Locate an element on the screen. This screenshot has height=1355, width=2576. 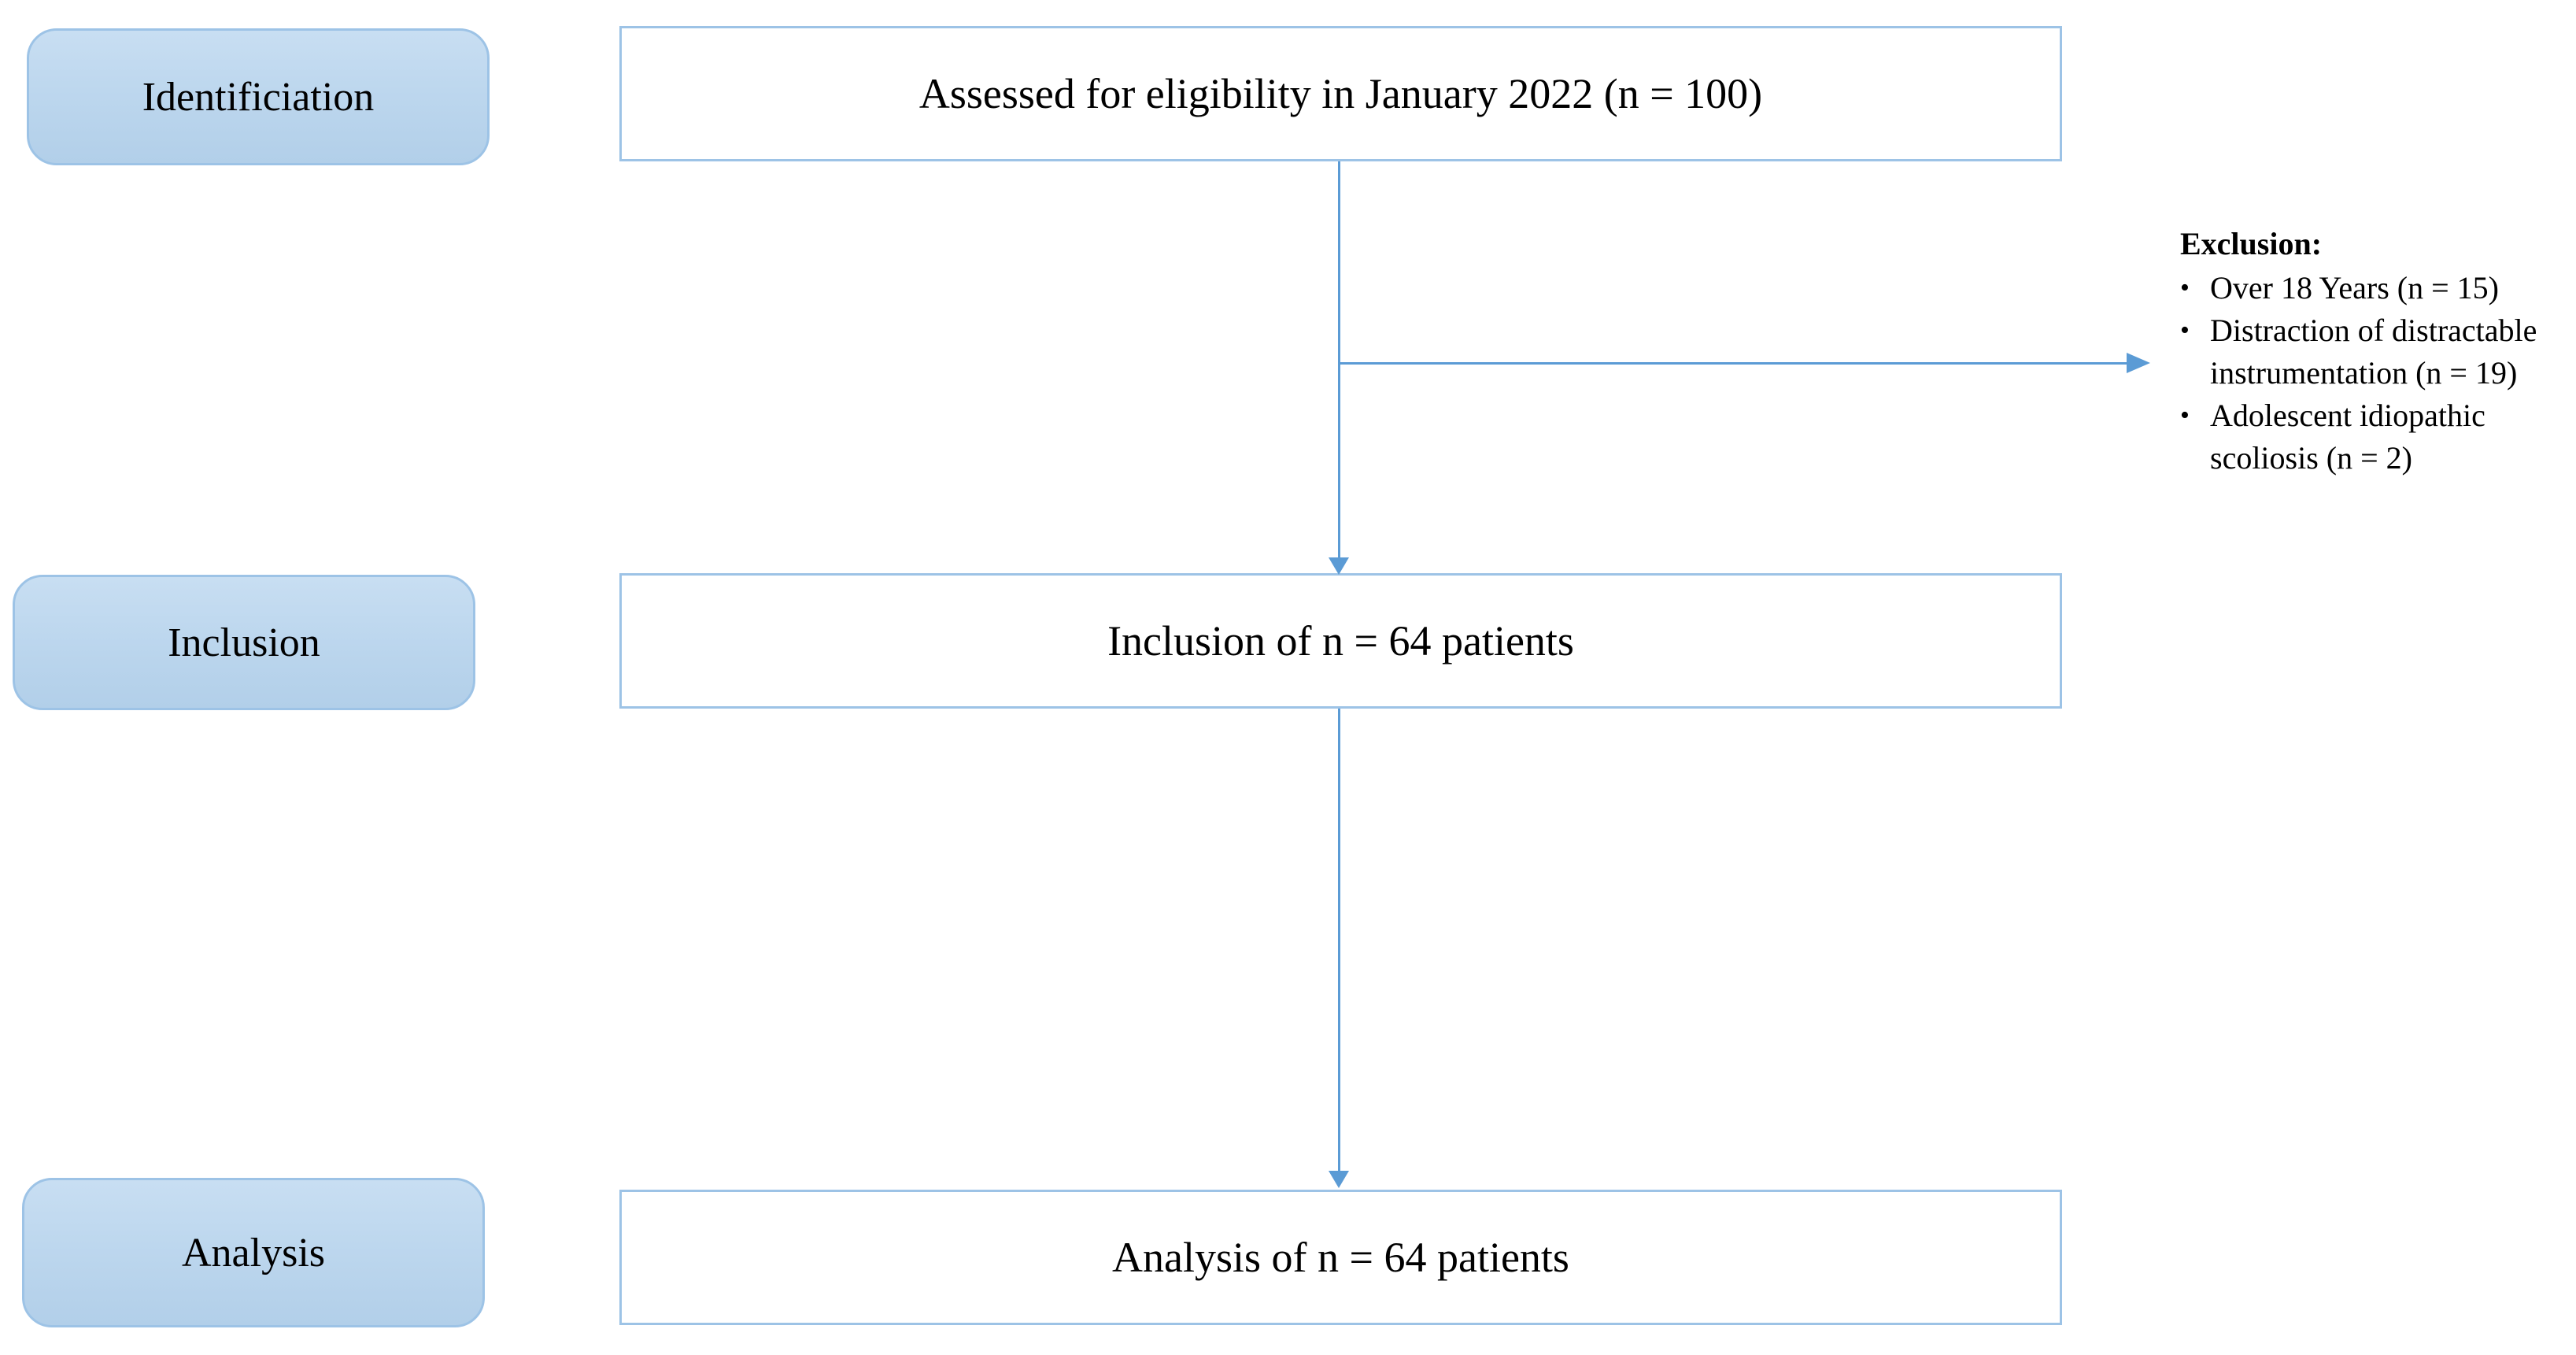
stage-label-text: Inclusion is located at coordinates (244, 642).